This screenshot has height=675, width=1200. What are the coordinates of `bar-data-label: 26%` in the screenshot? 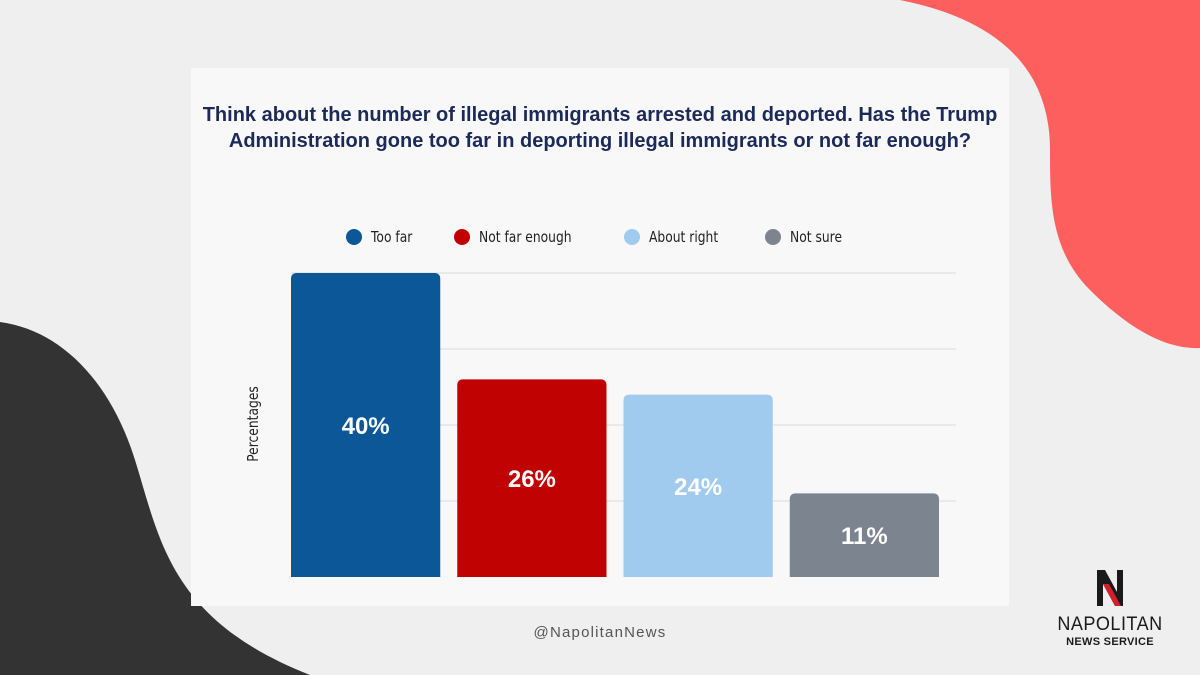 It's located at (532, 479).